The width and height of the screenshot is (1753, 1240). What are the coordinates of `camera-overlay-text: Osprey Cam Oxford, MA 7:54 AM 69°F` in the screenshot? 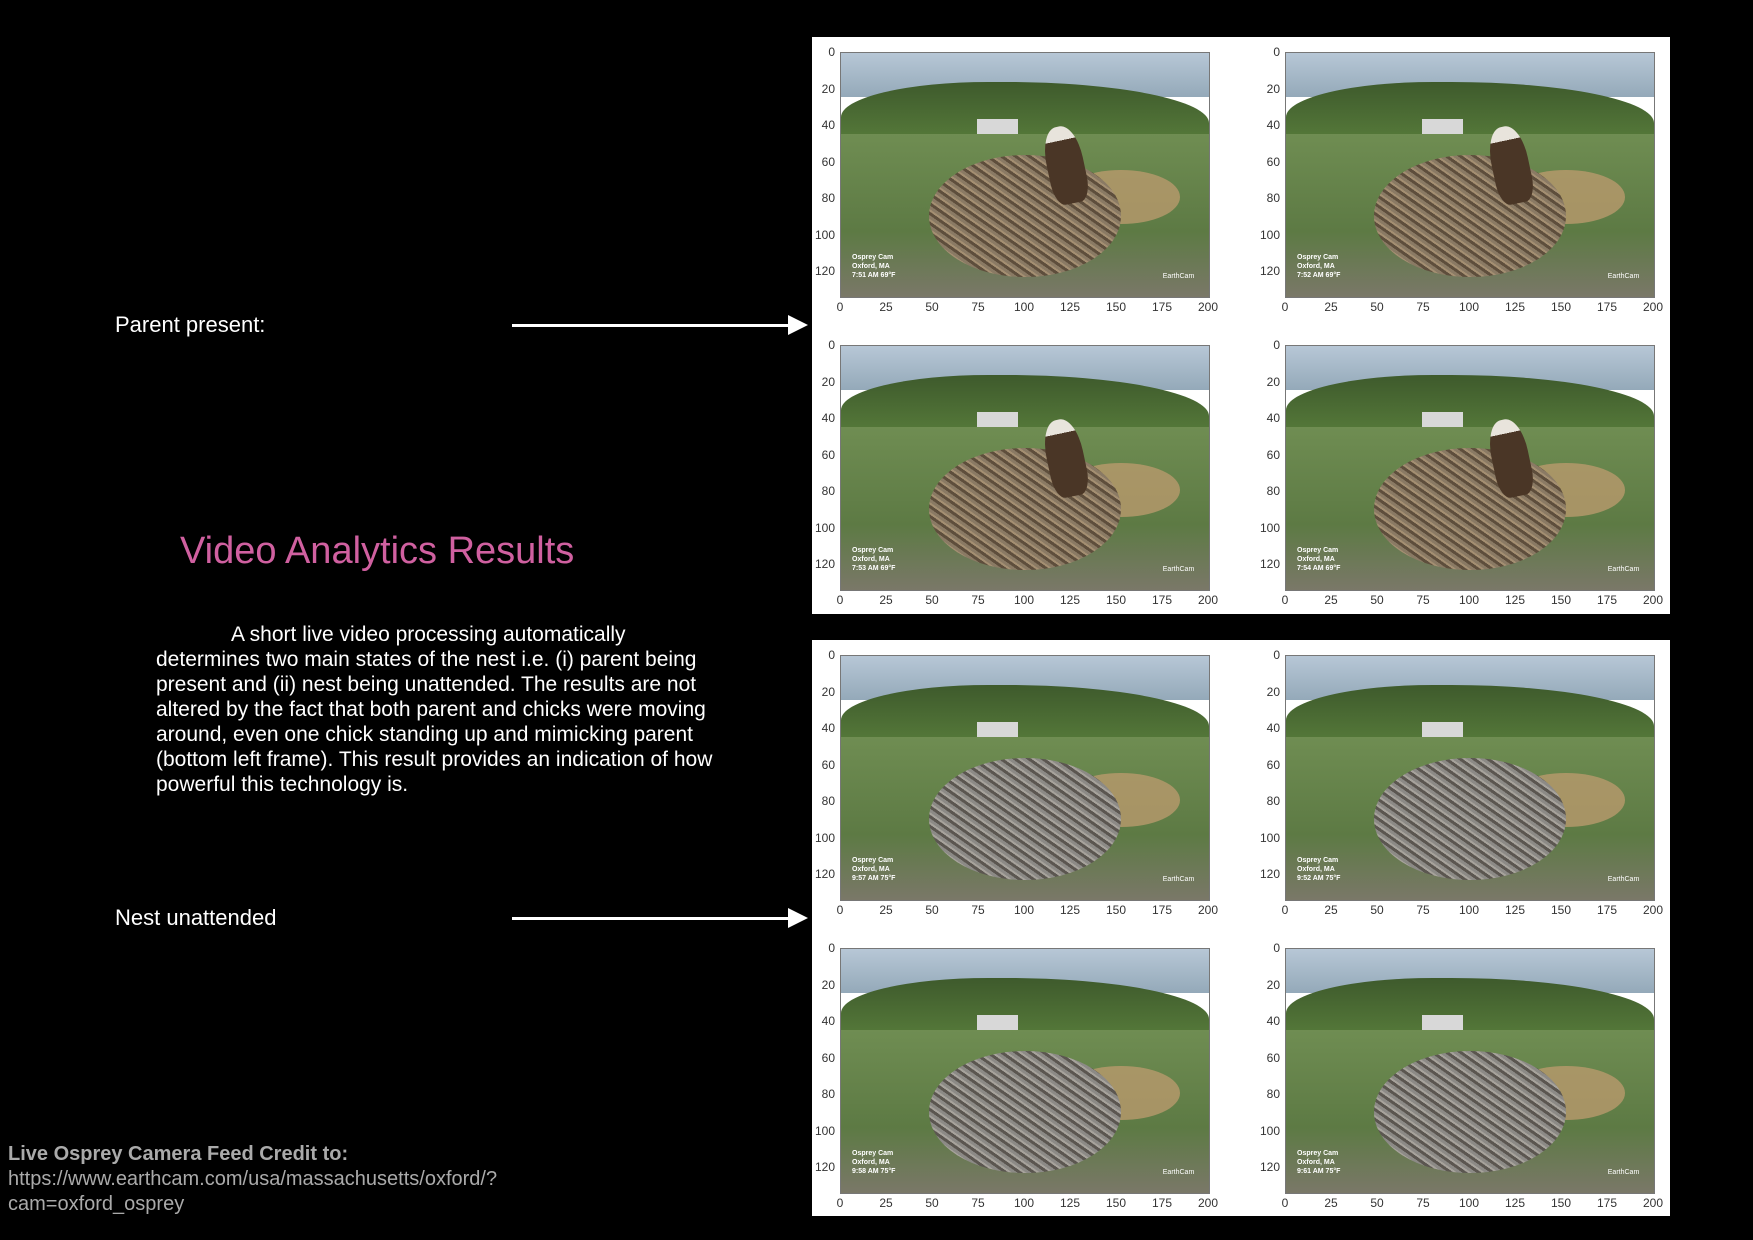 It's located at (1319, 559).